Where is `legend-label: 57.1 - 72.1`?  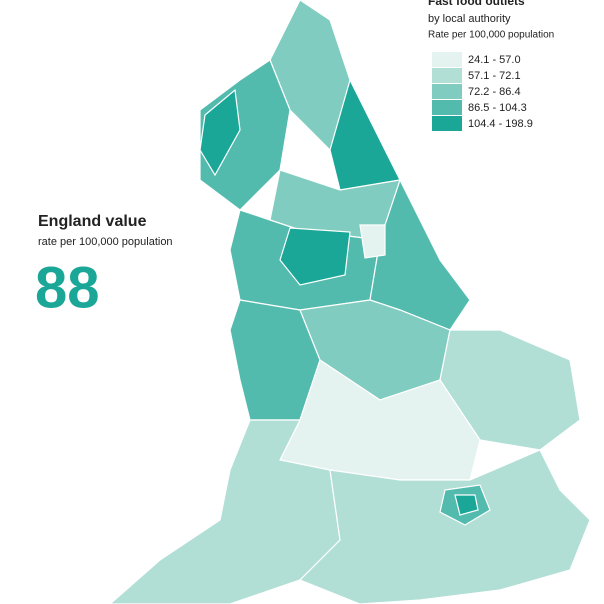 legend-label: 57.1 - 72.1 is located at coordinates (494, 76).